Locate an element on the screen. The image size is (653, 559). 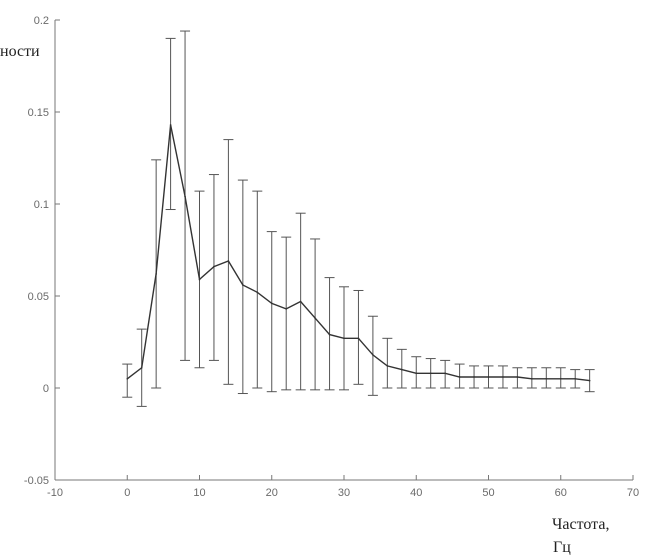
y-axis-label: ности is located at coordinates (20, 51).